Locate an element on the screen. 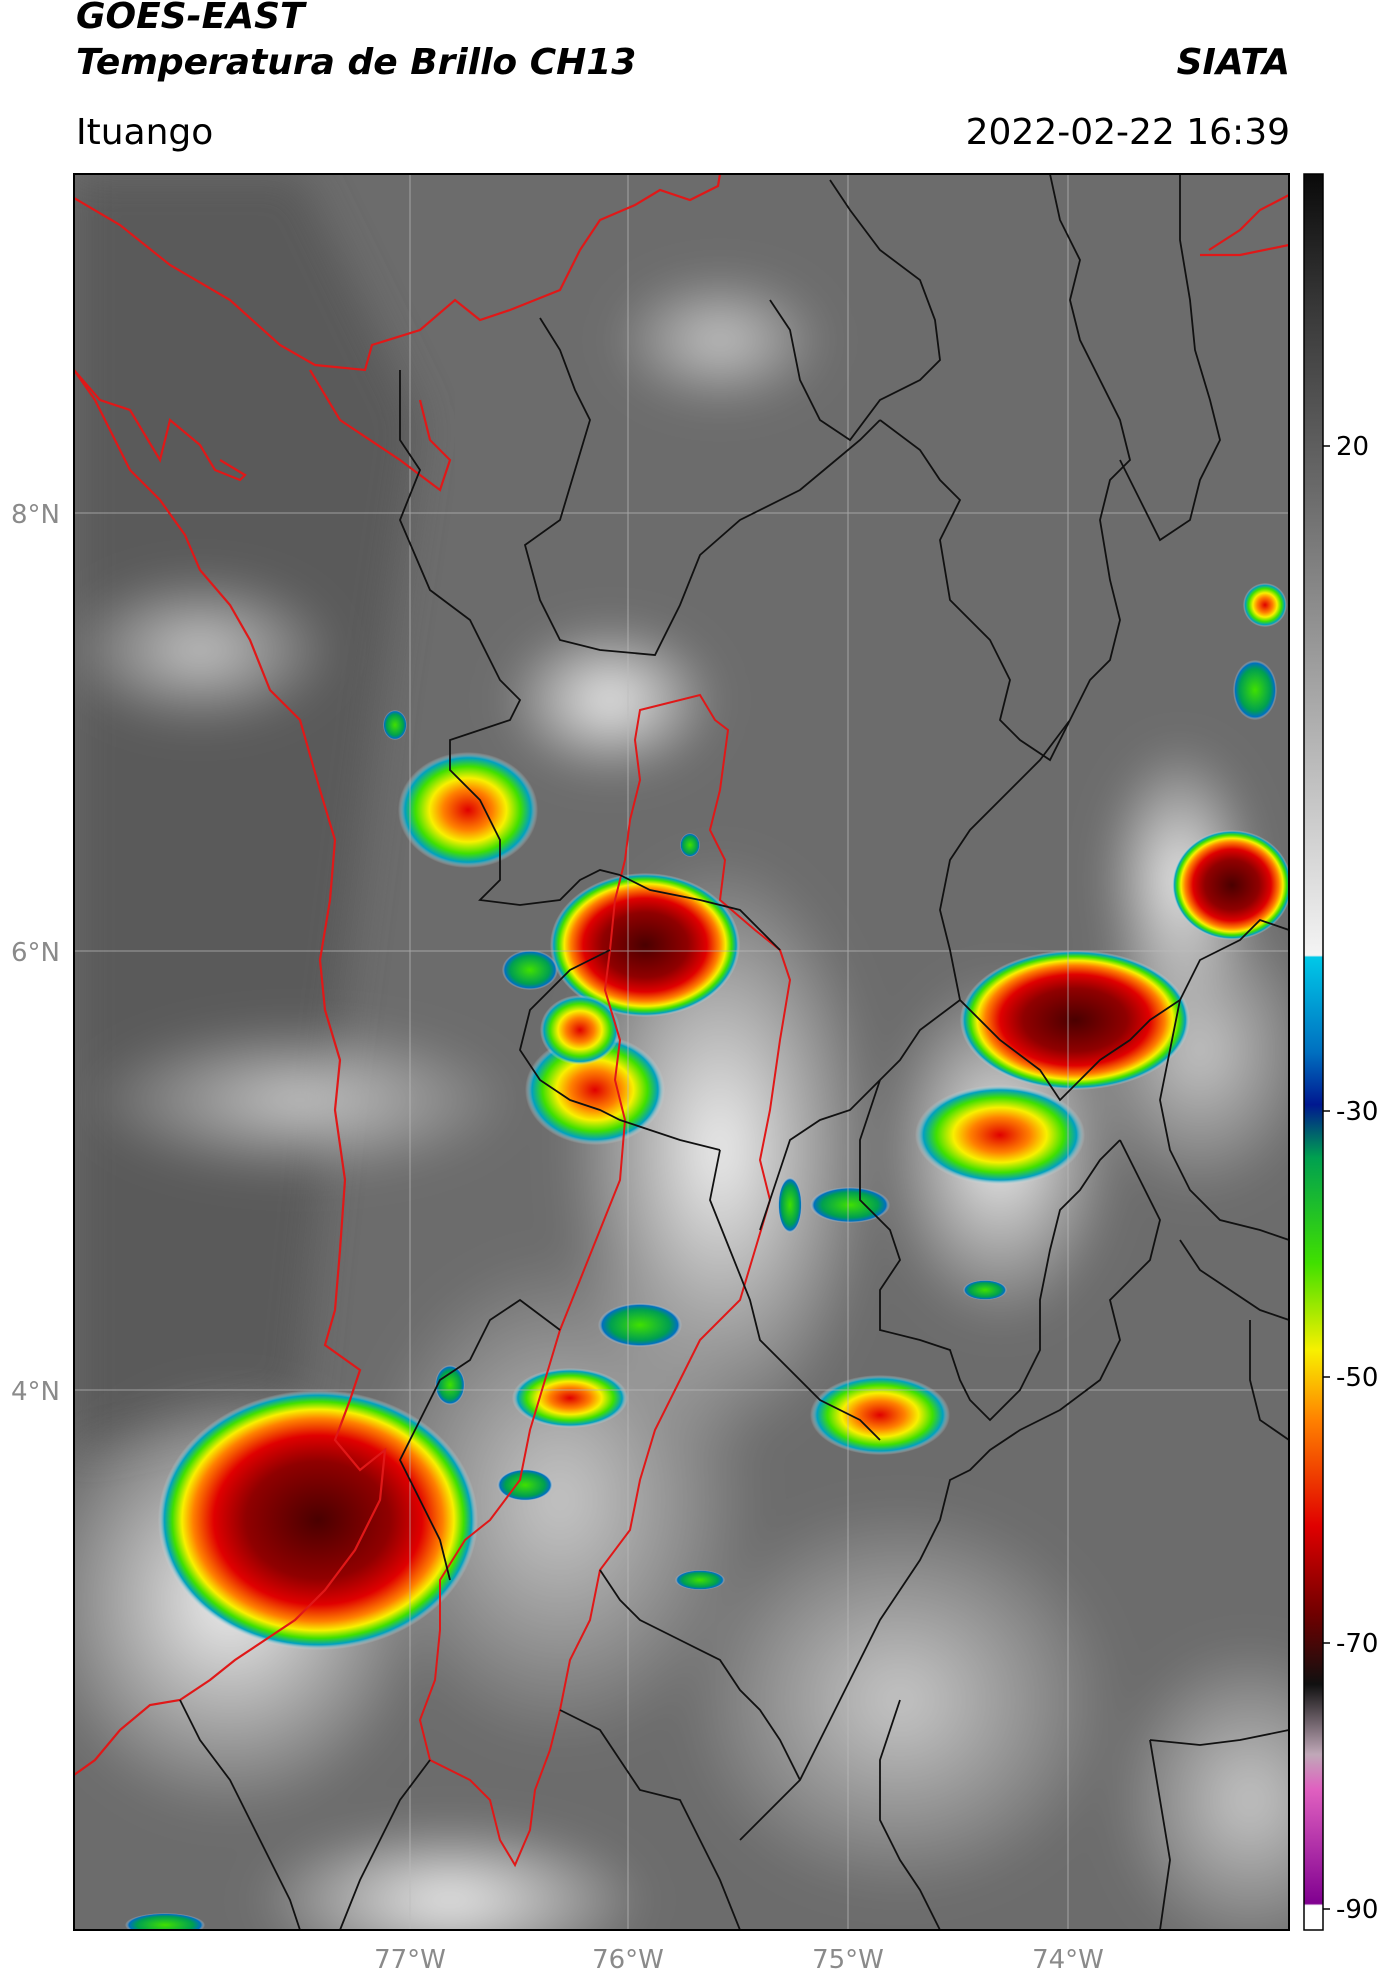 The width and height of the screenshot is (1384, 1981). colorbar-tick: 20 is located at coordinates (1352, 447).